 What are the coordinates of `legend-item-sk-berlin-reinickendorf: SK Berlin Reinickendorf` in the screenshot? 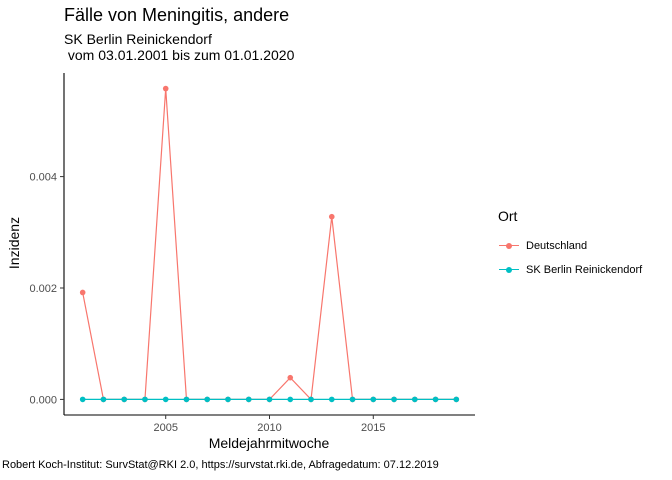 It's located at (570, 270).